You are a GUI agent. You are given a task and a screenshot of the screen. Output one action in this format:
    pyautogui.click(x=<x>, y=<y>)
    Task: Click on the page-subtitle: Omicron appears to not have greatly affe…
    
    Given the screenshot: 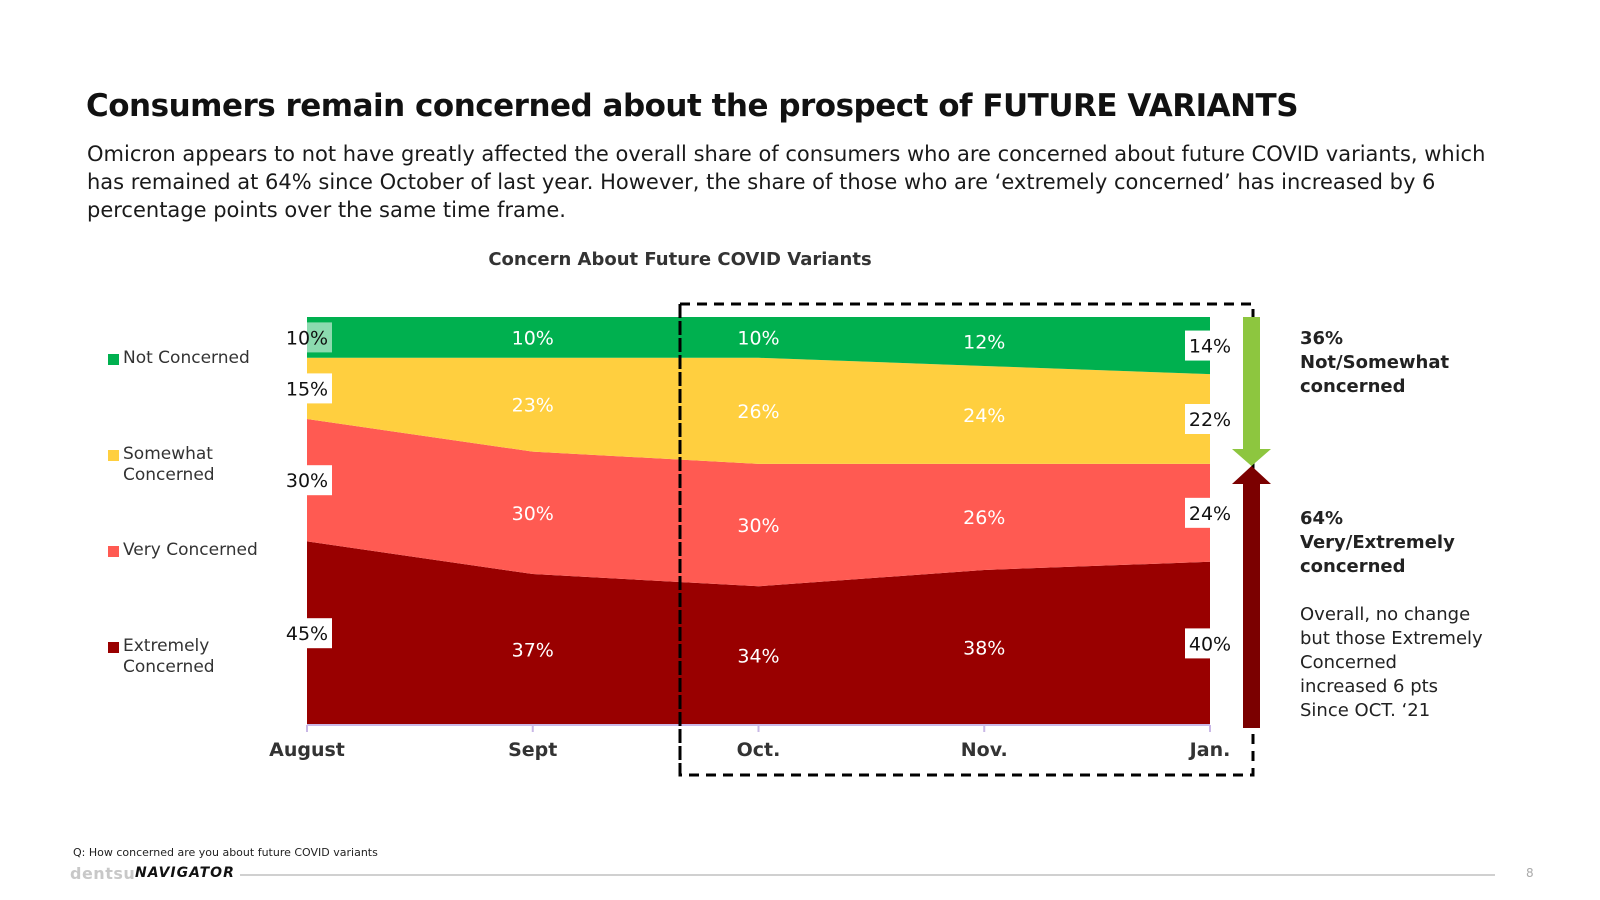 What is the action you would take?
    pyautogui.click(x=786, y=182)
    